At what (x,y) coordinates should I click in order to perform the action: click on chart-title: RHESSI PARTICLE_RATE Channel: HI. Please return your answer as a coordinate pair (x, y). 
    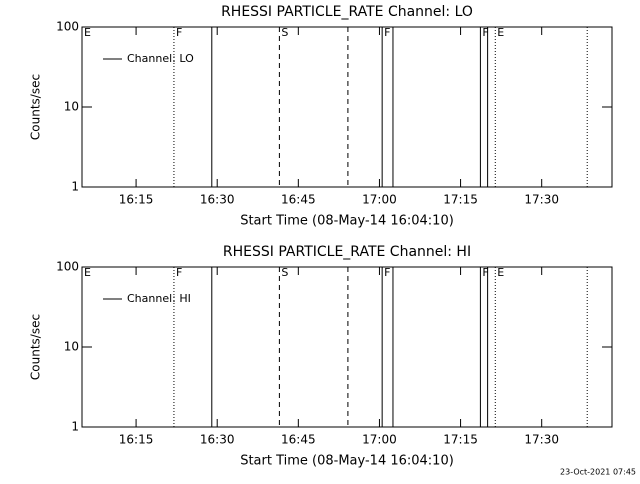
    Looking at the image, I should click on (347, 252).